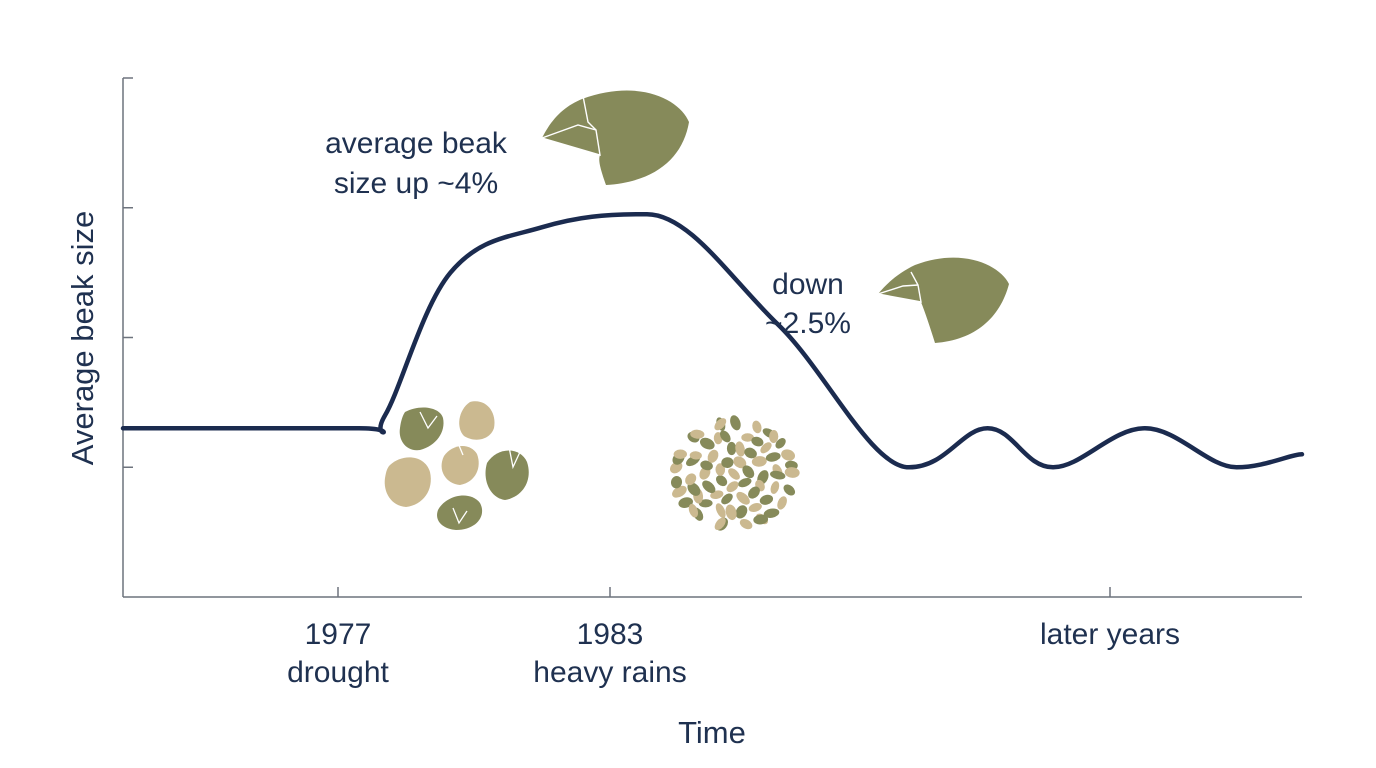  What do you see at coordinates (338, 634) in the screenshot?
I see `x-tick-label-1977: 1977` at bounding box center [338, 634].